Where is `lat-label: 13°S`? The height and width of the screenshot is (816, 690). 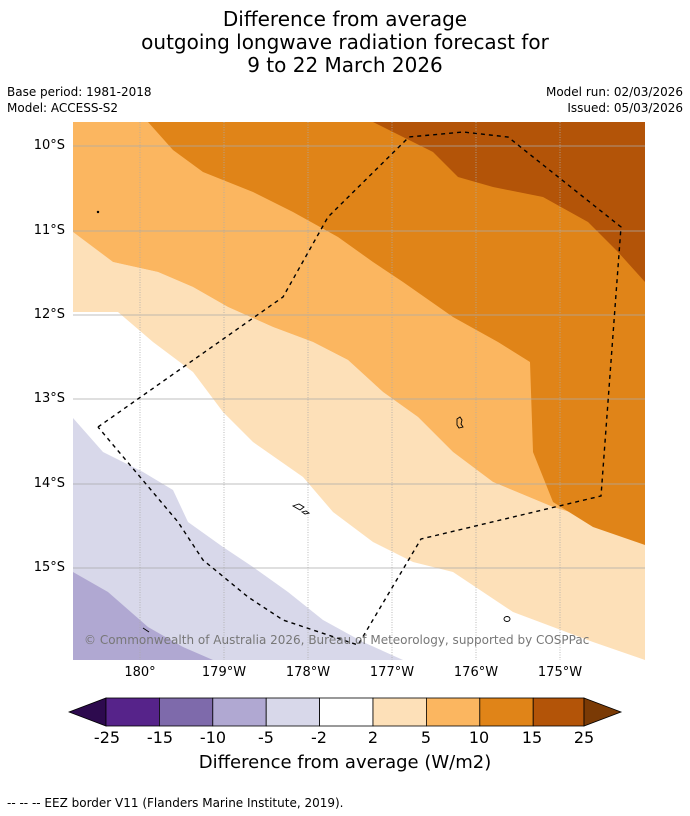
lat-label: 13°S is located at coordinates (49, 398).